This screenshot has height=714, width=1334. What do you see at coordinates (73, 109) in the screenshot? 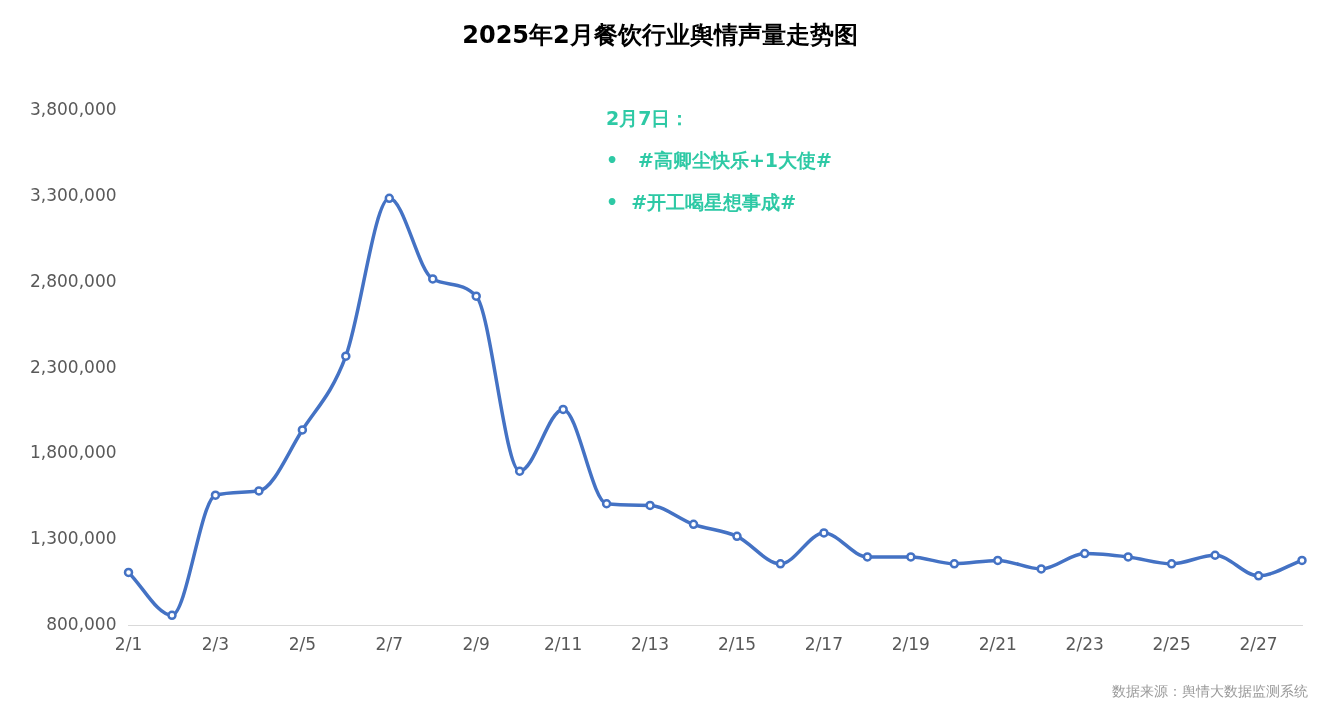
I see `y-tick-label: 3,800,000` at bounding box center [73, 109].